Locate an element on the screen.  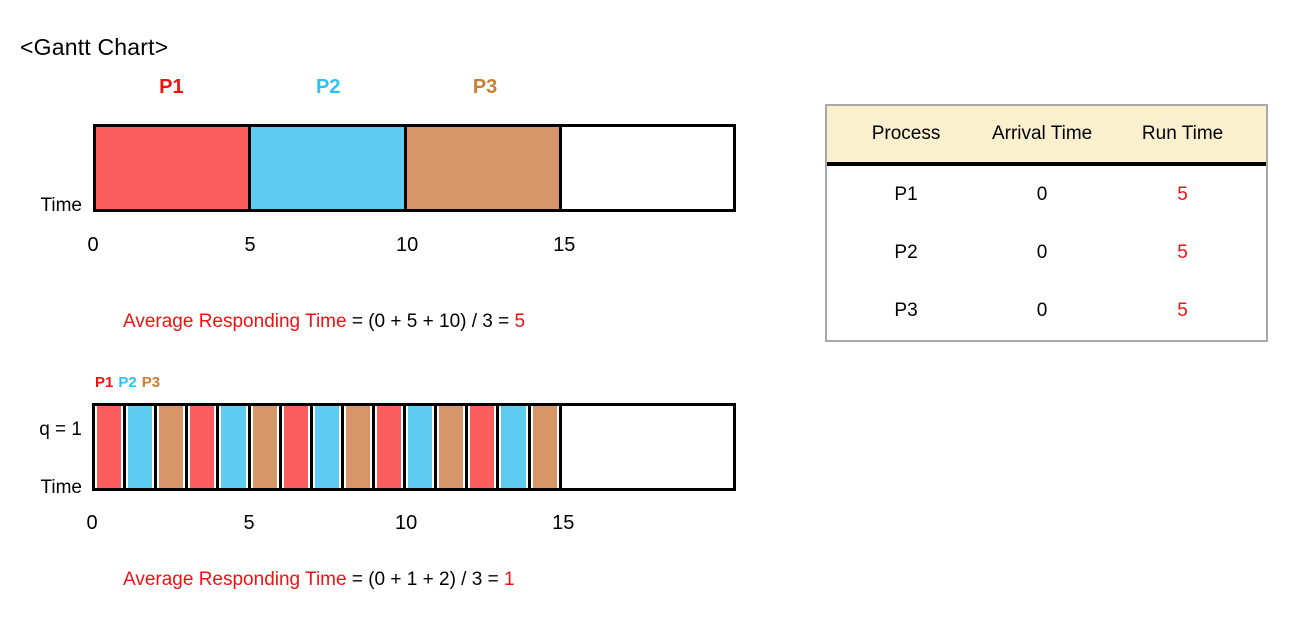
table-row-P1: P1 0 5 is located at coordinates (1046, 195).